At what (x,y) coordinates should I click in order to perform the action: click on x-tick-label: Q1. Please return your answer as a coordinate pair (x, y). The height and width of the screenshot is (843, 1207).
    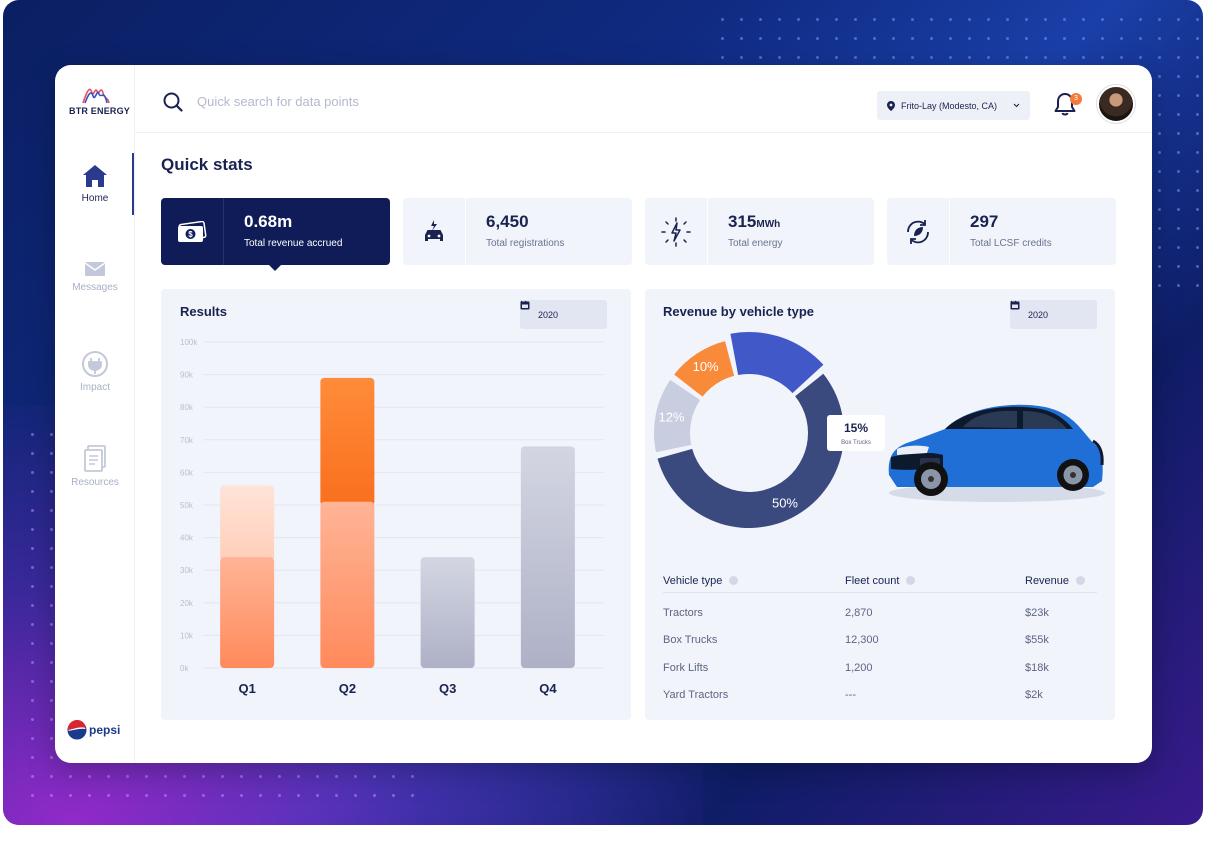
    Looking at the image, I should click on (246, 688).